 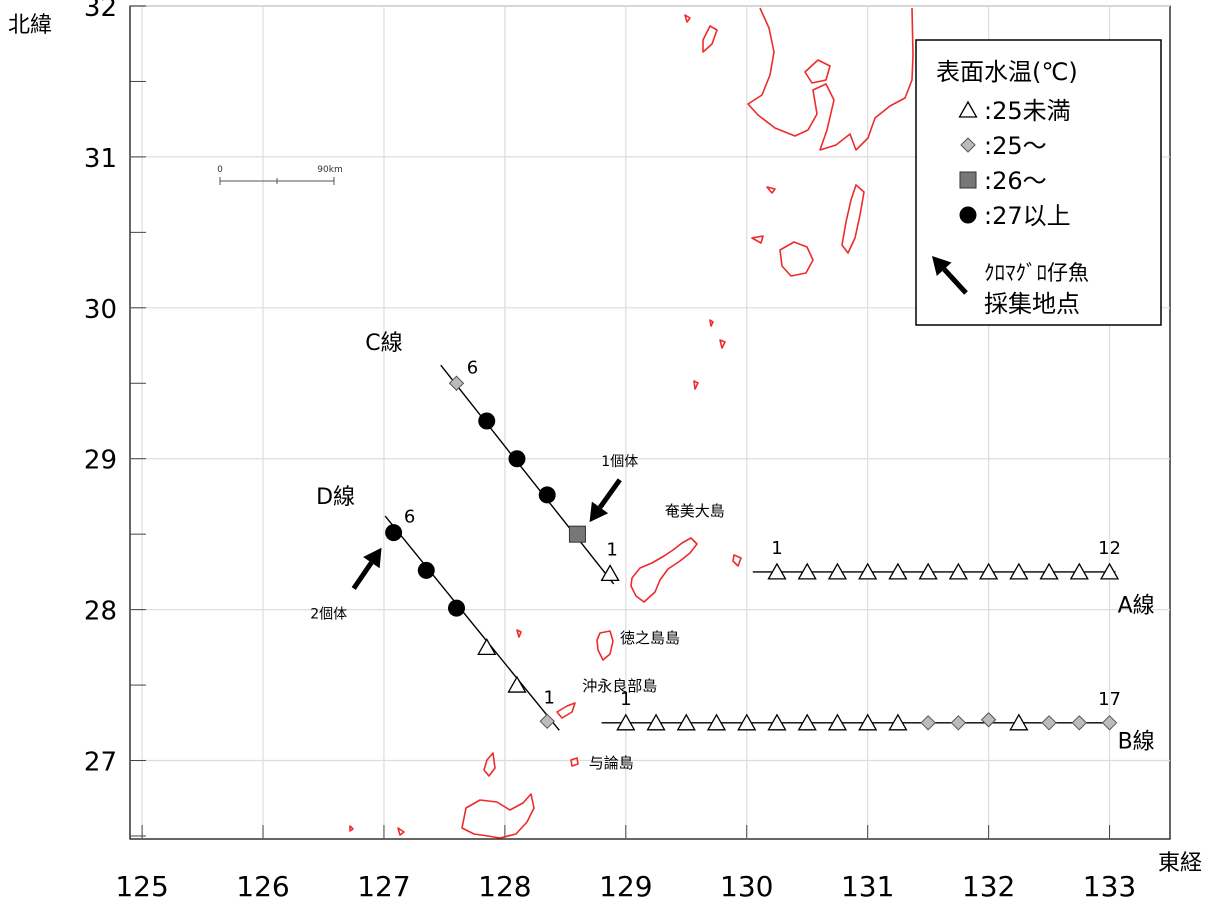 What do you see at coordinates (710, 39) in the screenshot?
I see `coast-koshiki` at bounding box center [710, 39].